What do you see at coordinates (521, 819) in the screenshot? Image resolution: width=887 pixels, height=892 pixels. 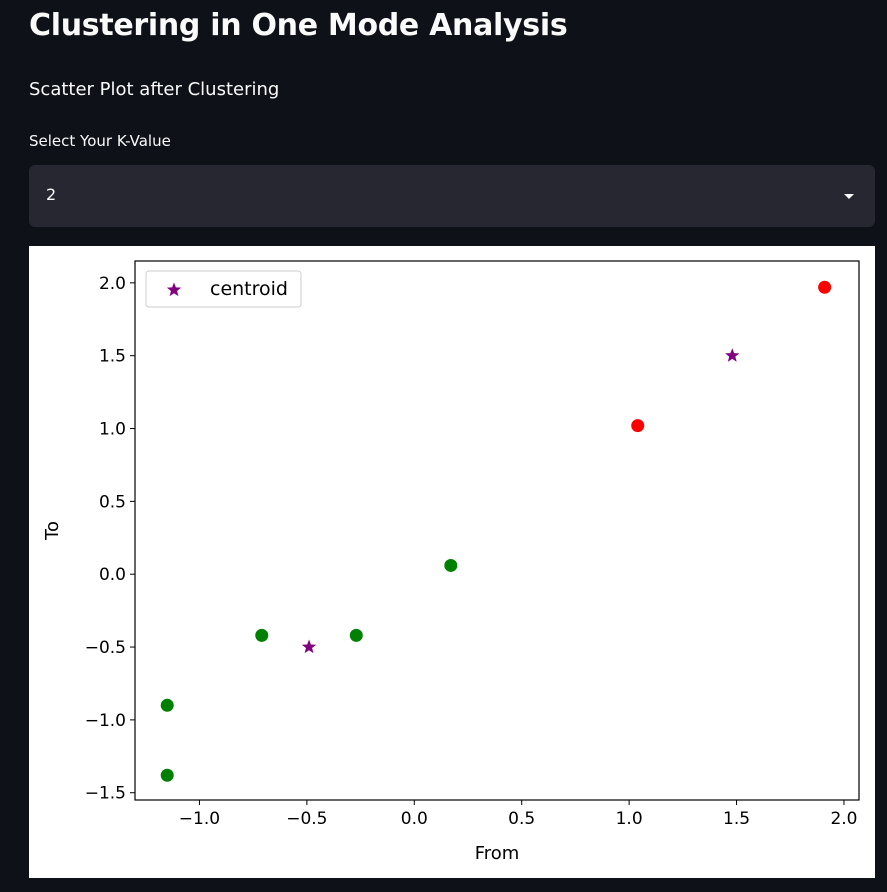 I see `x-tick-label: 0.5` at bounding box center [521, 819].